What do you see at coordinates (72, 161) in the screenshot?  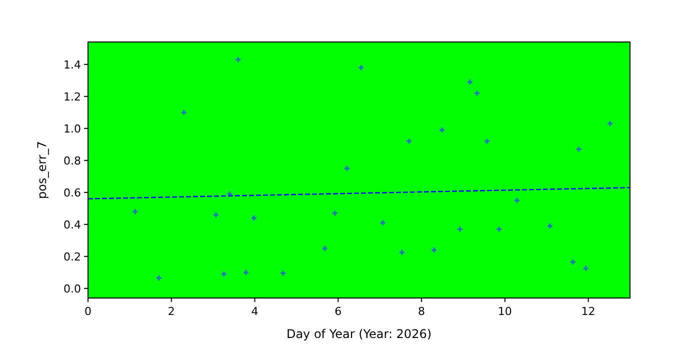 I see `y-tick-label: 0.8` at bounding box center [72, 161].